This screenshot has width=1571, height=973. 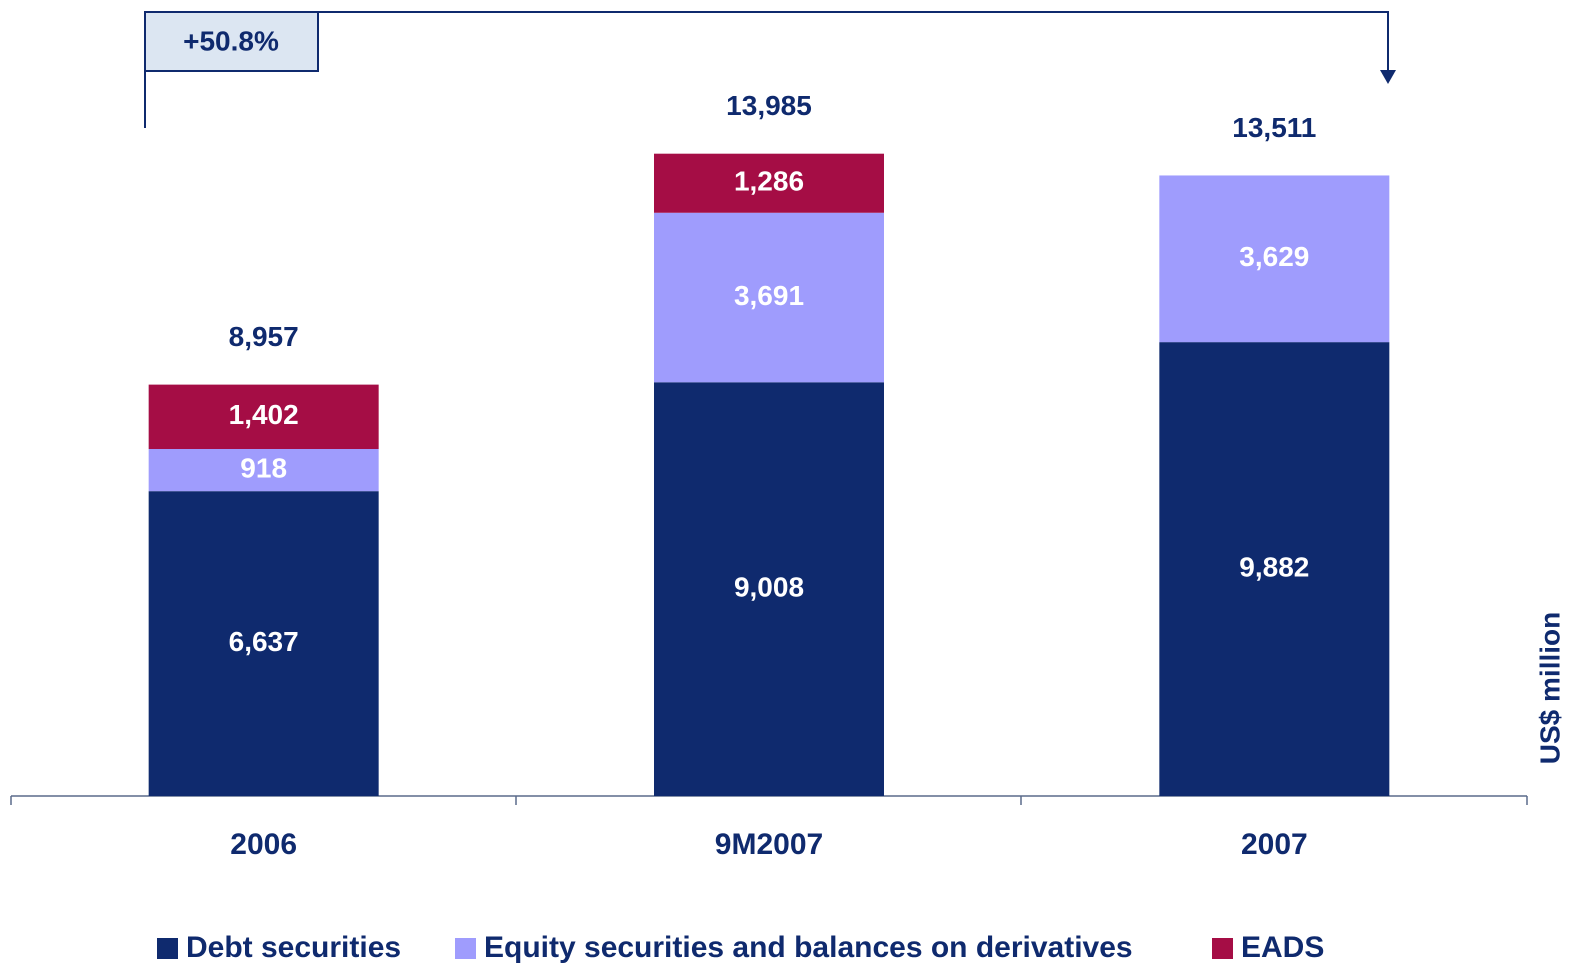 I want to click on y-axis-label: US$ million, so click(x=1549, y=688).